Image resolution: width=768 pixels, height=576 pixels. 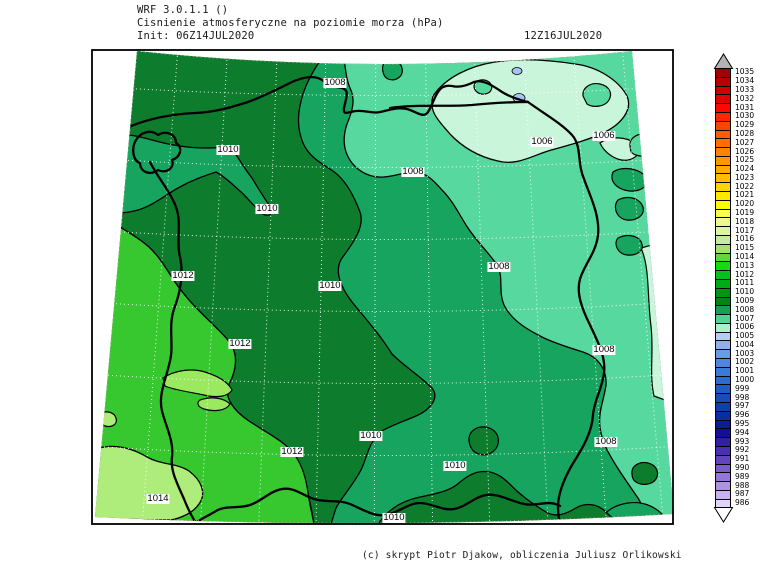 What do you see at coordinates (745, 177) in the screenshot?
I see `colorbar-tick-label: 1023` at bounding box center [745, 177].